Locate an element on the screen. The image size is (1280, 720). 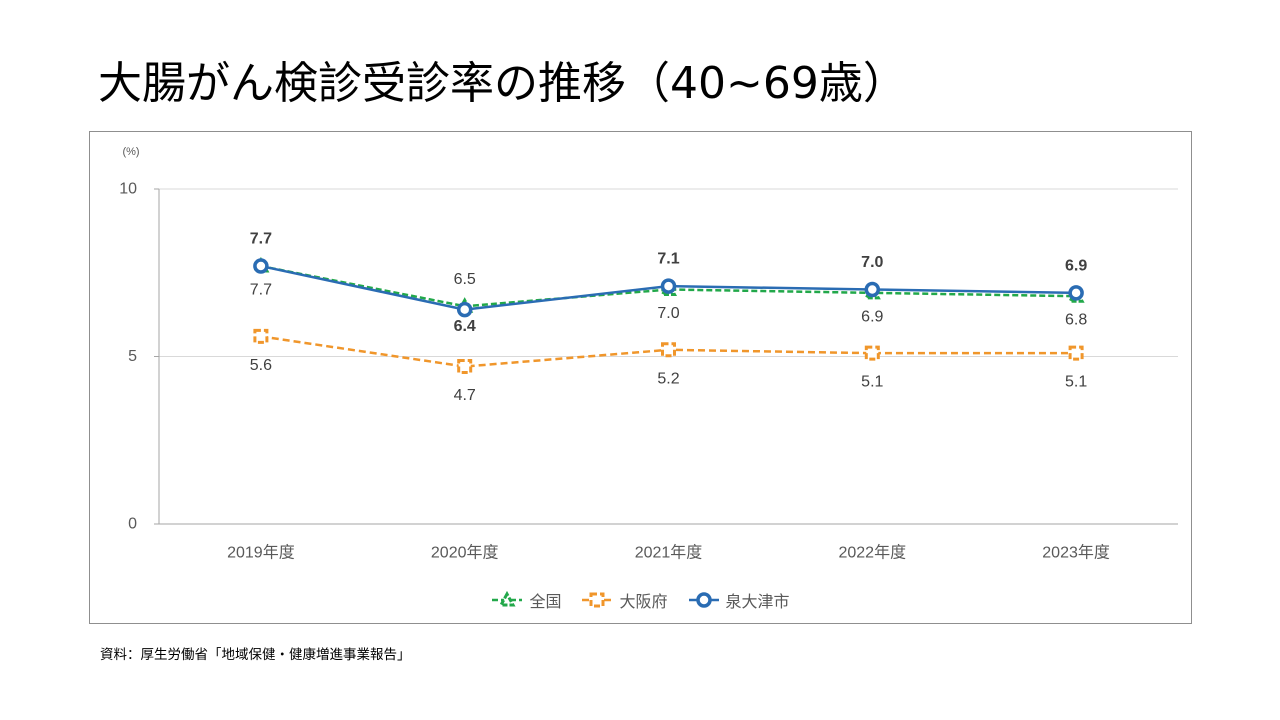
data-label: 7.1 is located at coordinates (668, 259).